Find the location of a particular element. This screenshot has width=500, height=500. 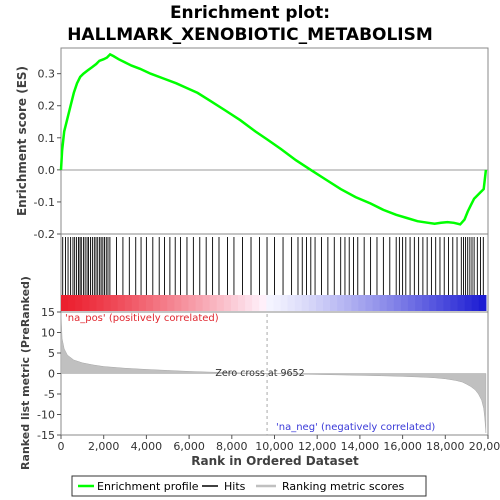

x-tick-label: 2,000 is located at coordinates (104, 446).